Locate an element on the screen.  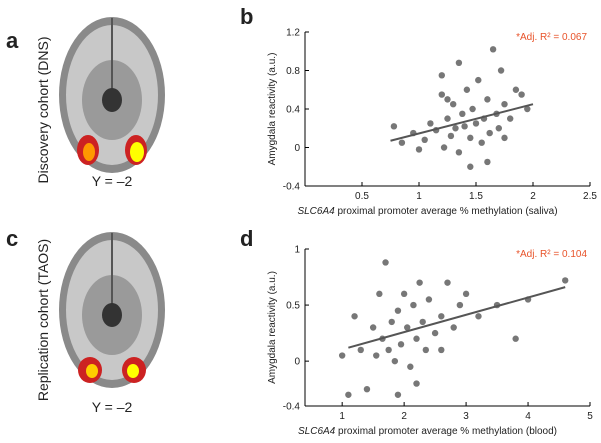
annotation: *Adj. R² = 0.067 is located at coordinates (551, 37).